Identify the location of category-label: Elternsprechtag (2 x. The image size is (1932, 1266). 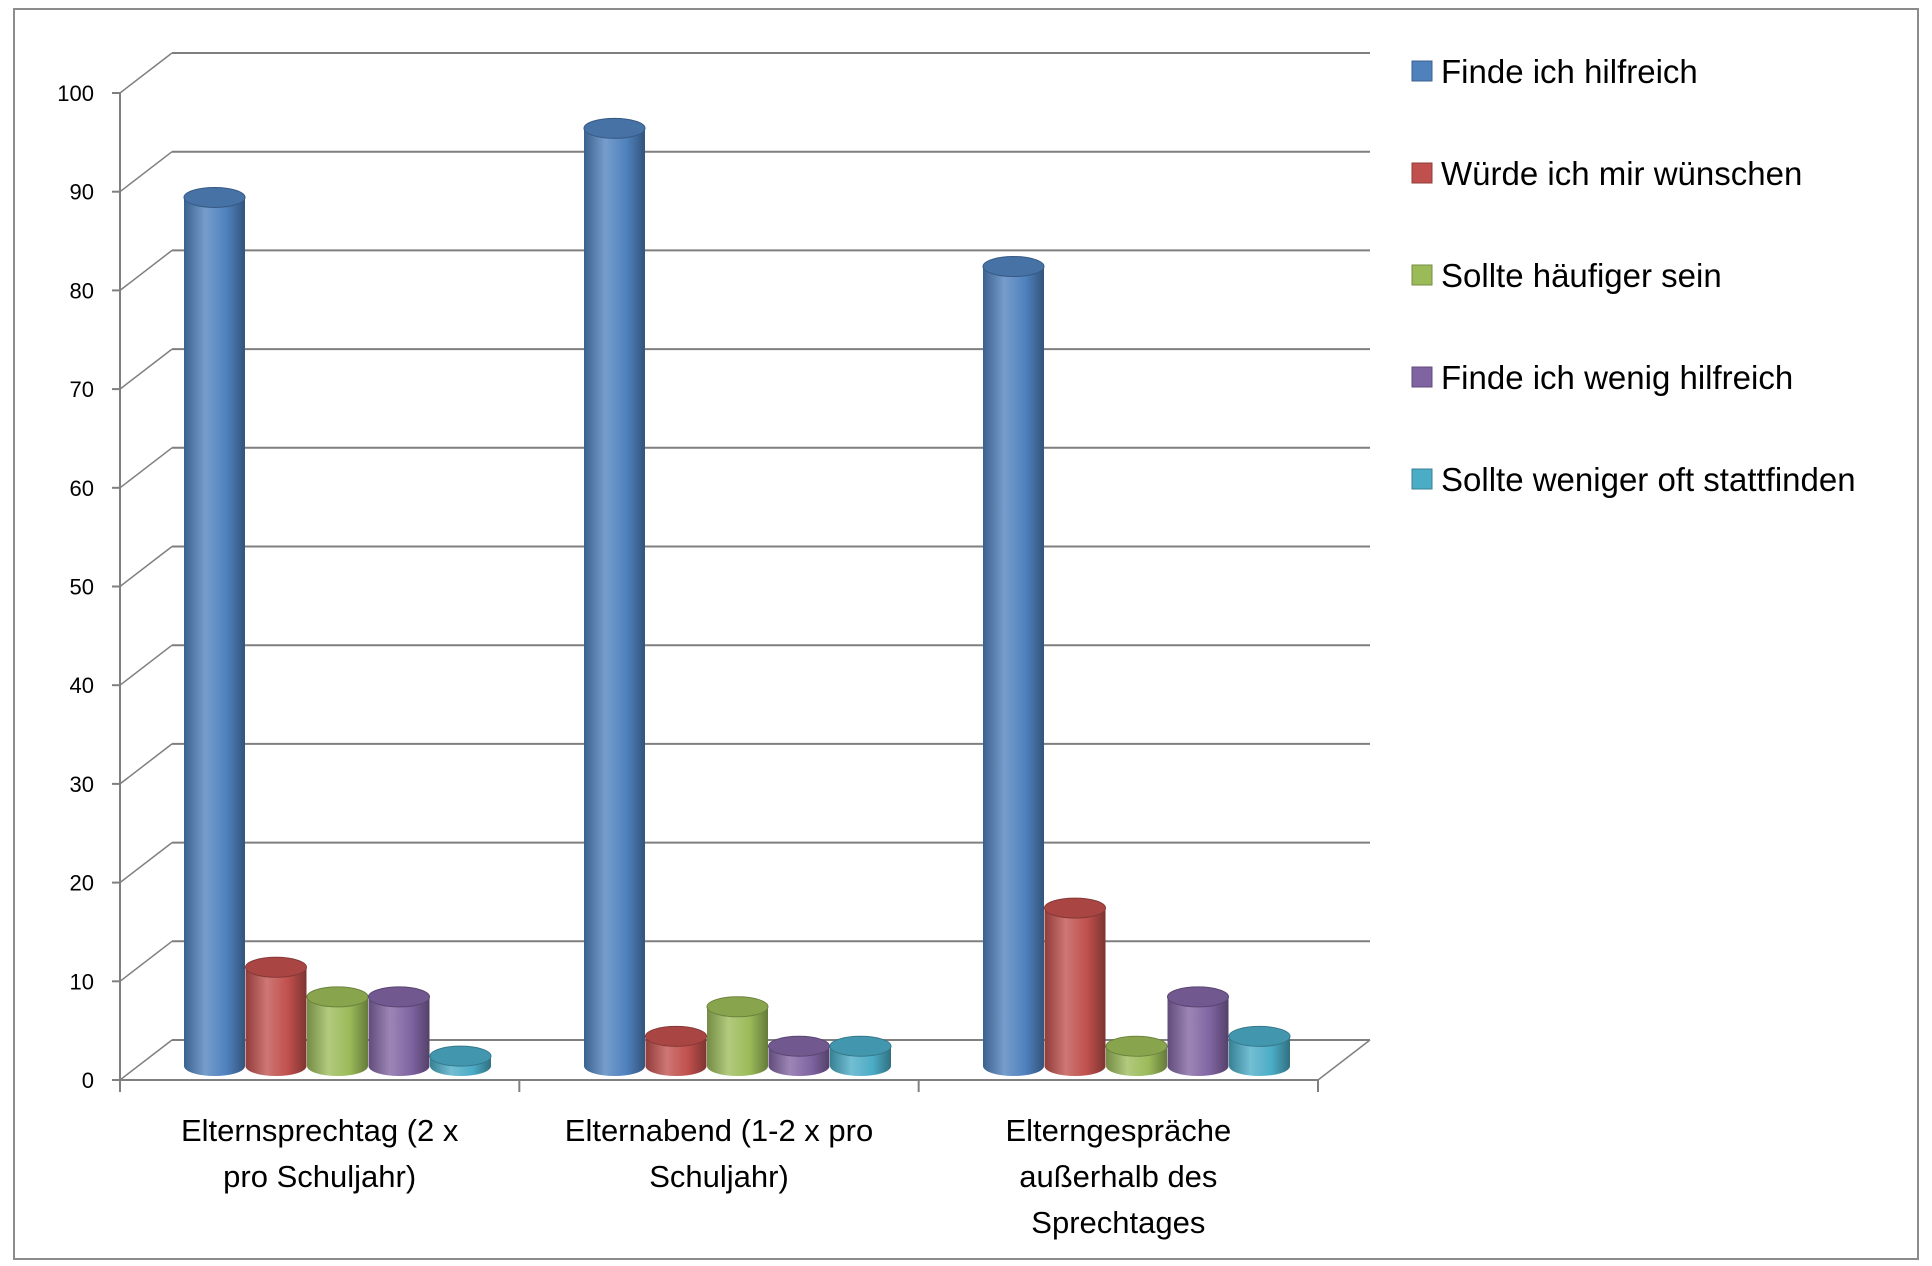
(320, 1130).